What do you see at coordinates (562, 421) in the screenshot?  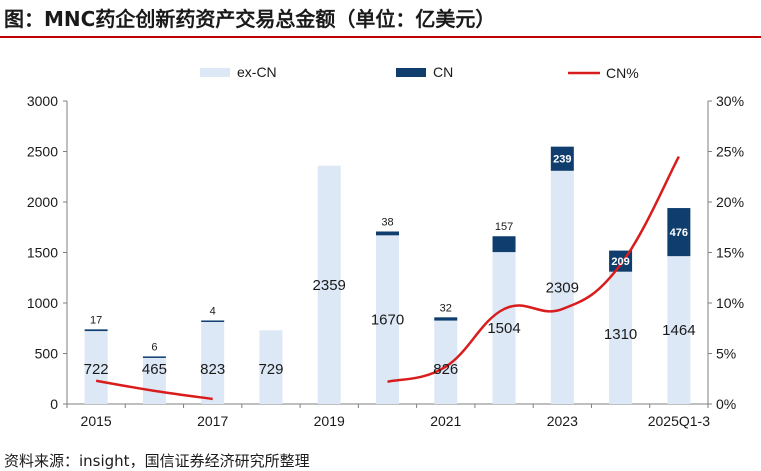 I see `x-tick-label: 2023` at bounding box center [562, 421].